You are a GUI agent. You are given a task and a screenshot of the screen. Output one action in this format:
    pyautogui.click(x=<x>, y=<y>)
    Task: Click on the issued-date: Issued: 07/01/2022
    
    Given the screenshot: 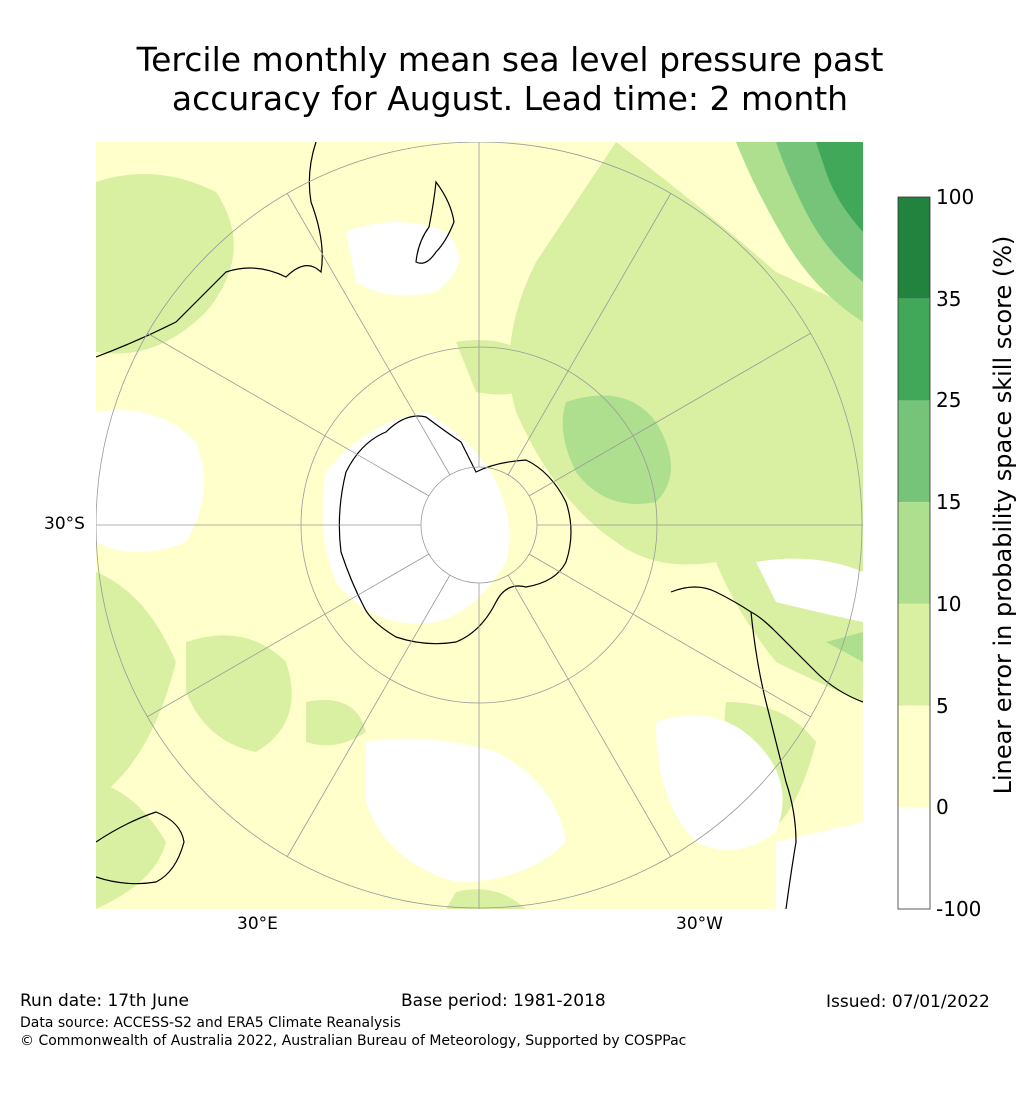 What is the action you would take?
    pyautogui.click(x=908, y=1002)
    